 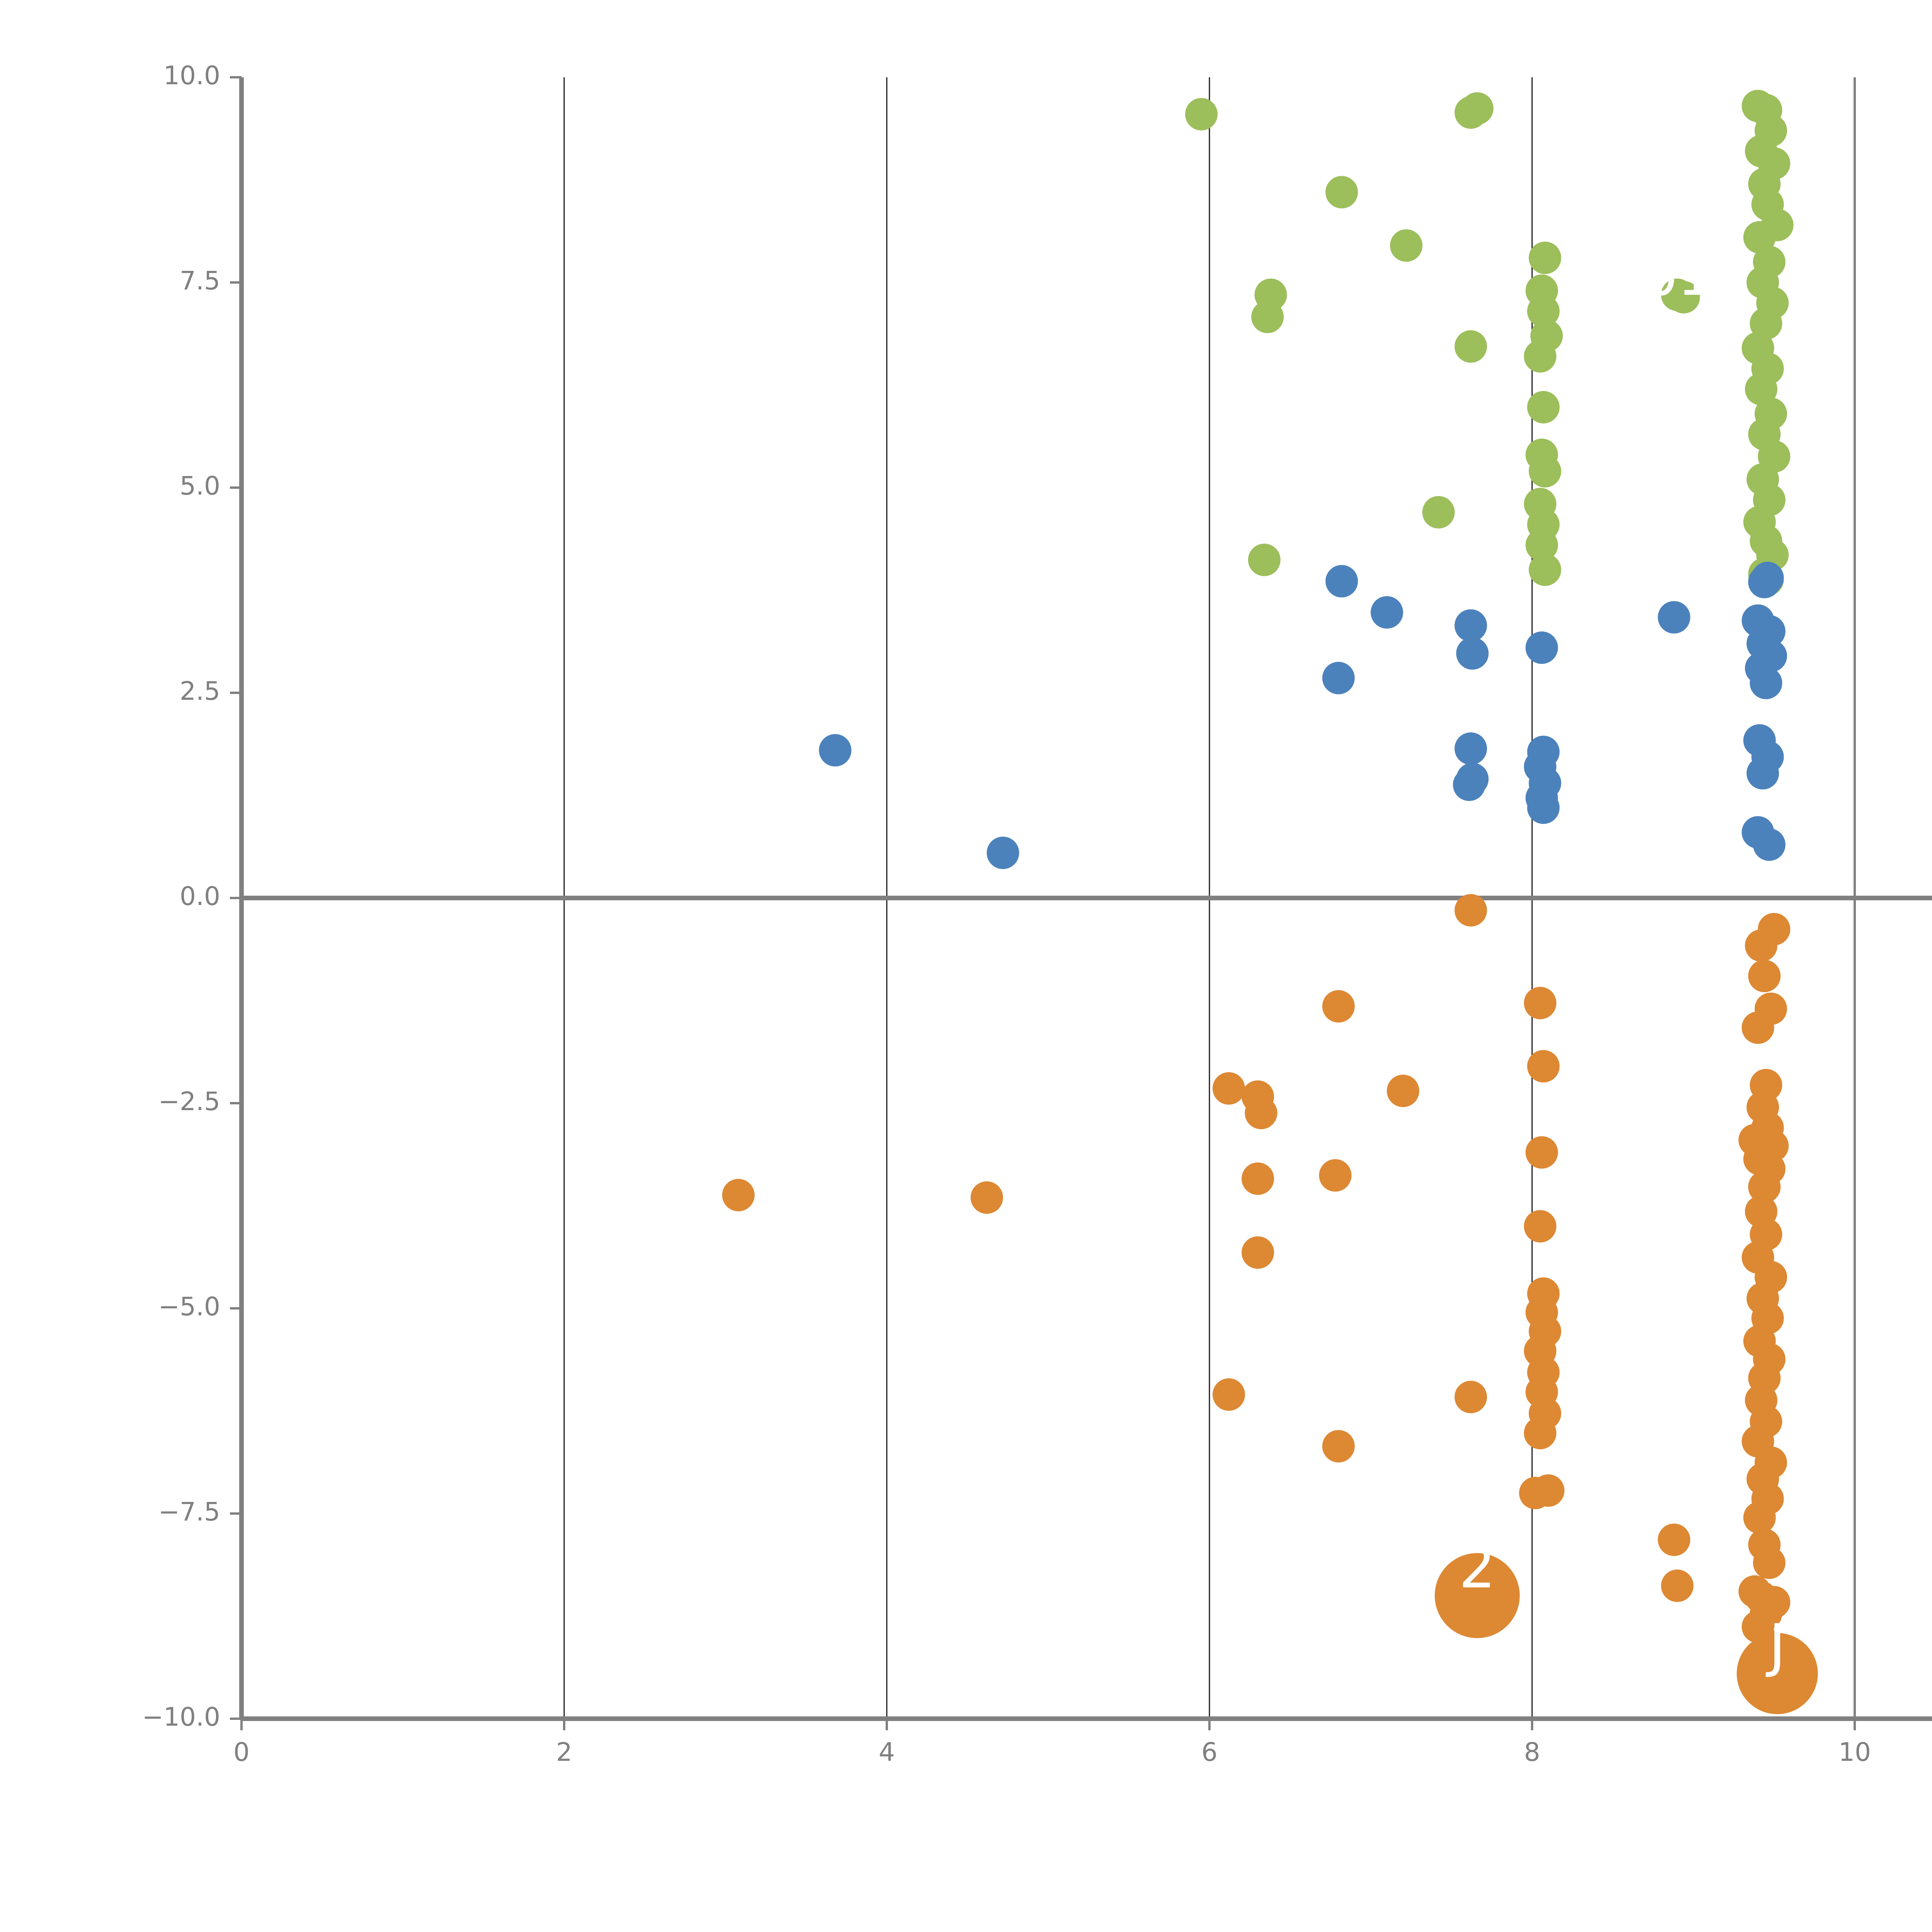 What do you see at coordinates (1210, 1752) in the screenshot?
I see `x-tick-label-3: 6` at bounding box center [1210, 1752].